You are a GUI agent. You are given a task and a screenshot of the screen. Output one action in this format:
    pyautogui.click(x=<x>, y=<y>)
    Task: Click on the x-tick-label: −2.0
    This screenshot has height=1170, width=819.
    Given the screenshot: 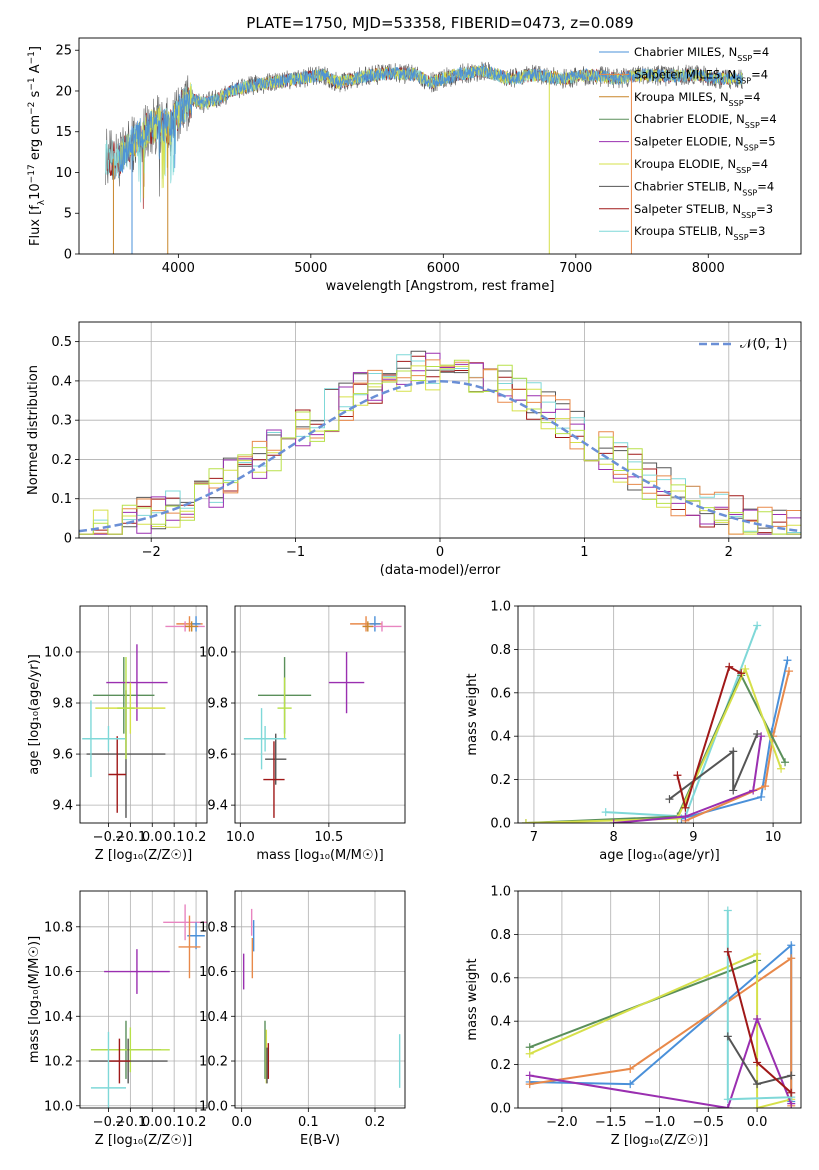 What is the action you would take?
    pyautogui.click(x=562, y=1122)
    